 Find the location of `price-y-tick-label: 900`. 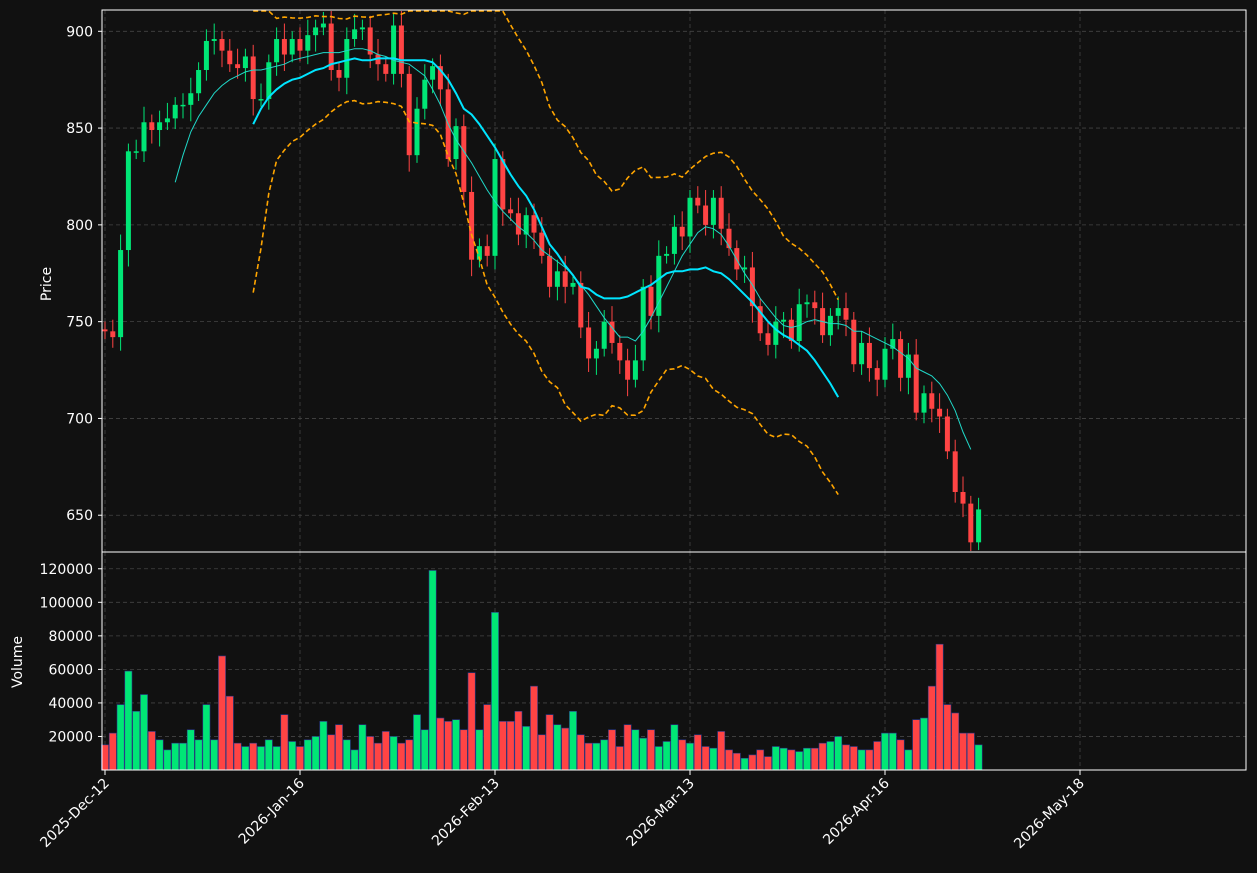

price-y-tick-label: 900 is located at coordinates (79, 32).